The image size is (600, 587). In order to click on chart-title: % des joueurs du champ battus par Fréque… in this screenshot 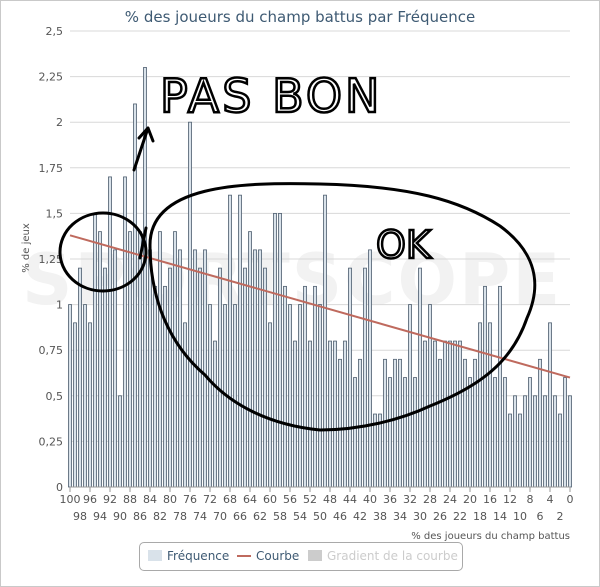, I will do `click(300, 17)`.